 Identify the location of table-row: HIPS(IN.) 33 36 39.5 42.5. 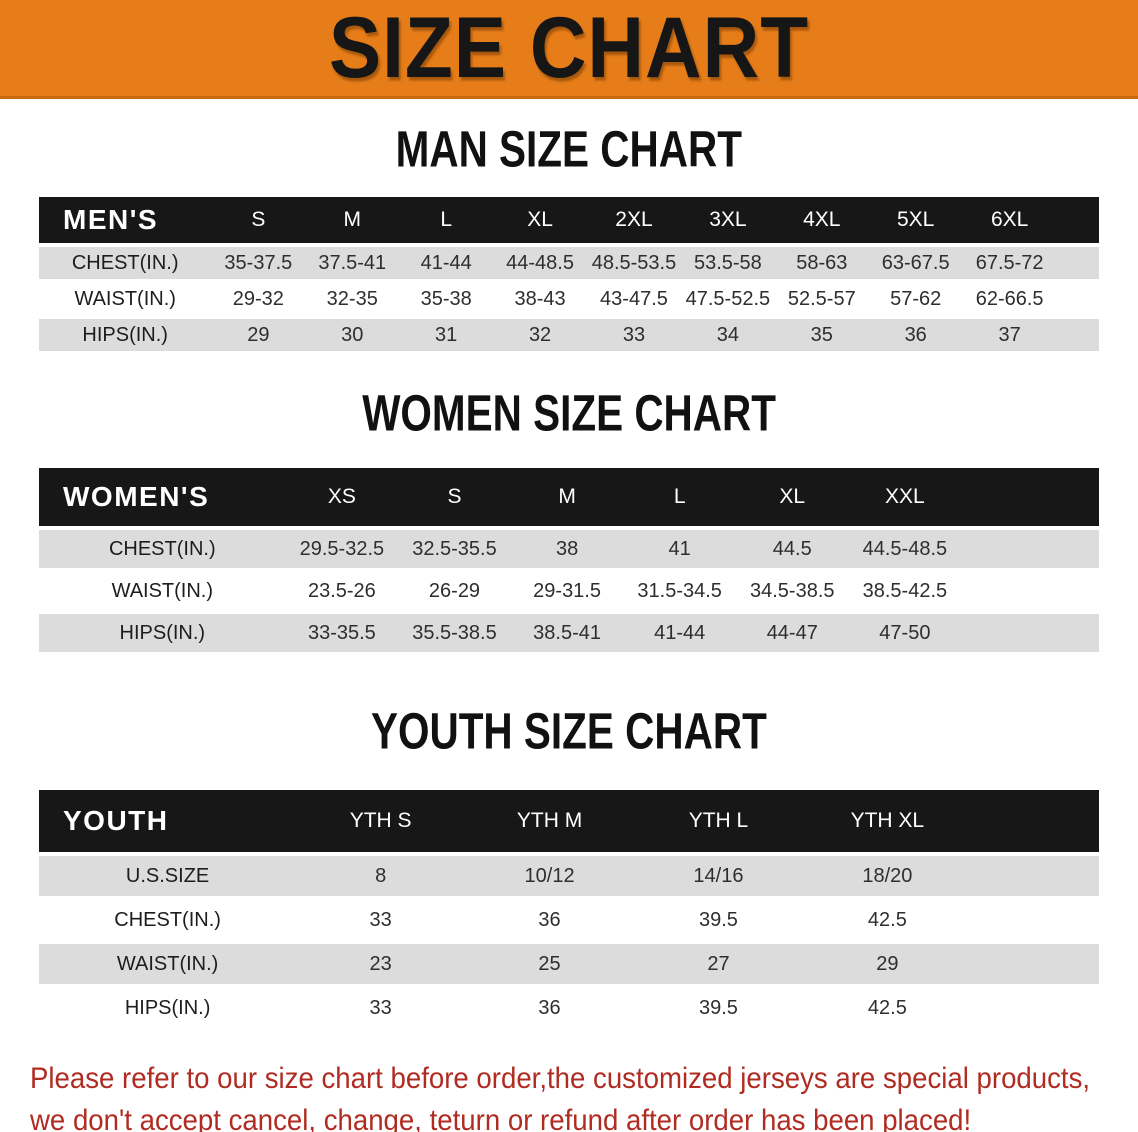
(569, 1008).